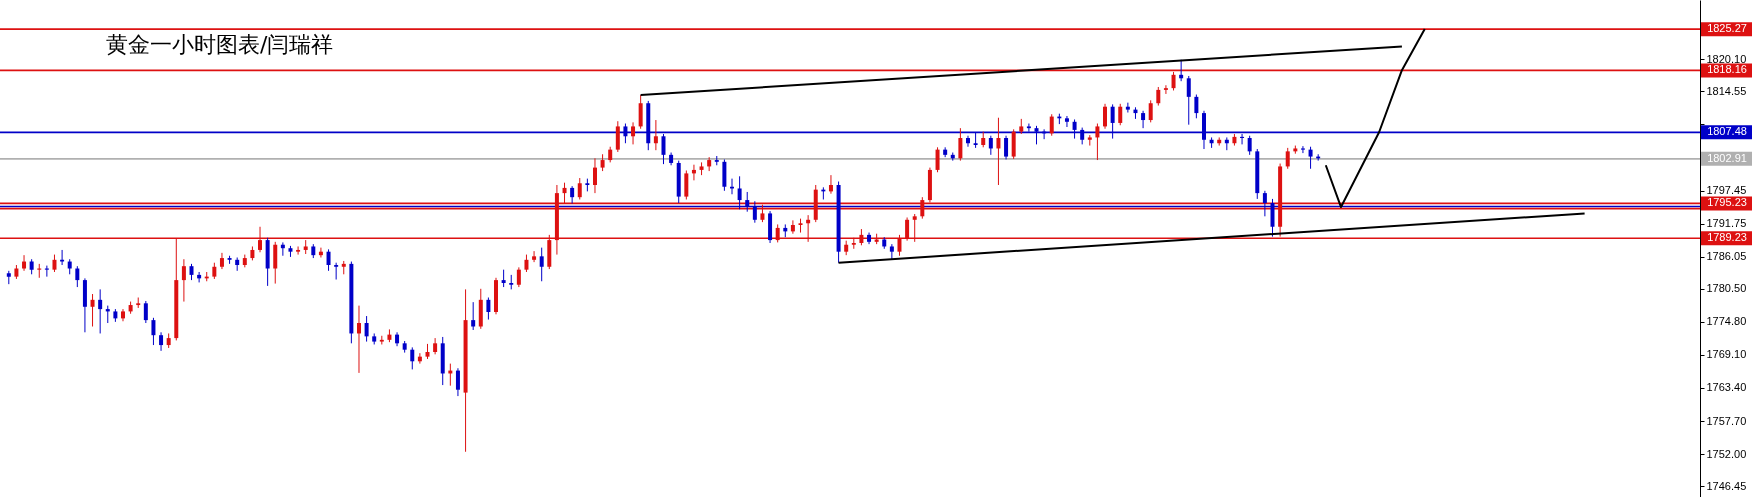  What do you see at coordinates (1726, 58) in the screenshot?
I see `y-tick-label: 1820.10` at bounding box center [1726, 58].